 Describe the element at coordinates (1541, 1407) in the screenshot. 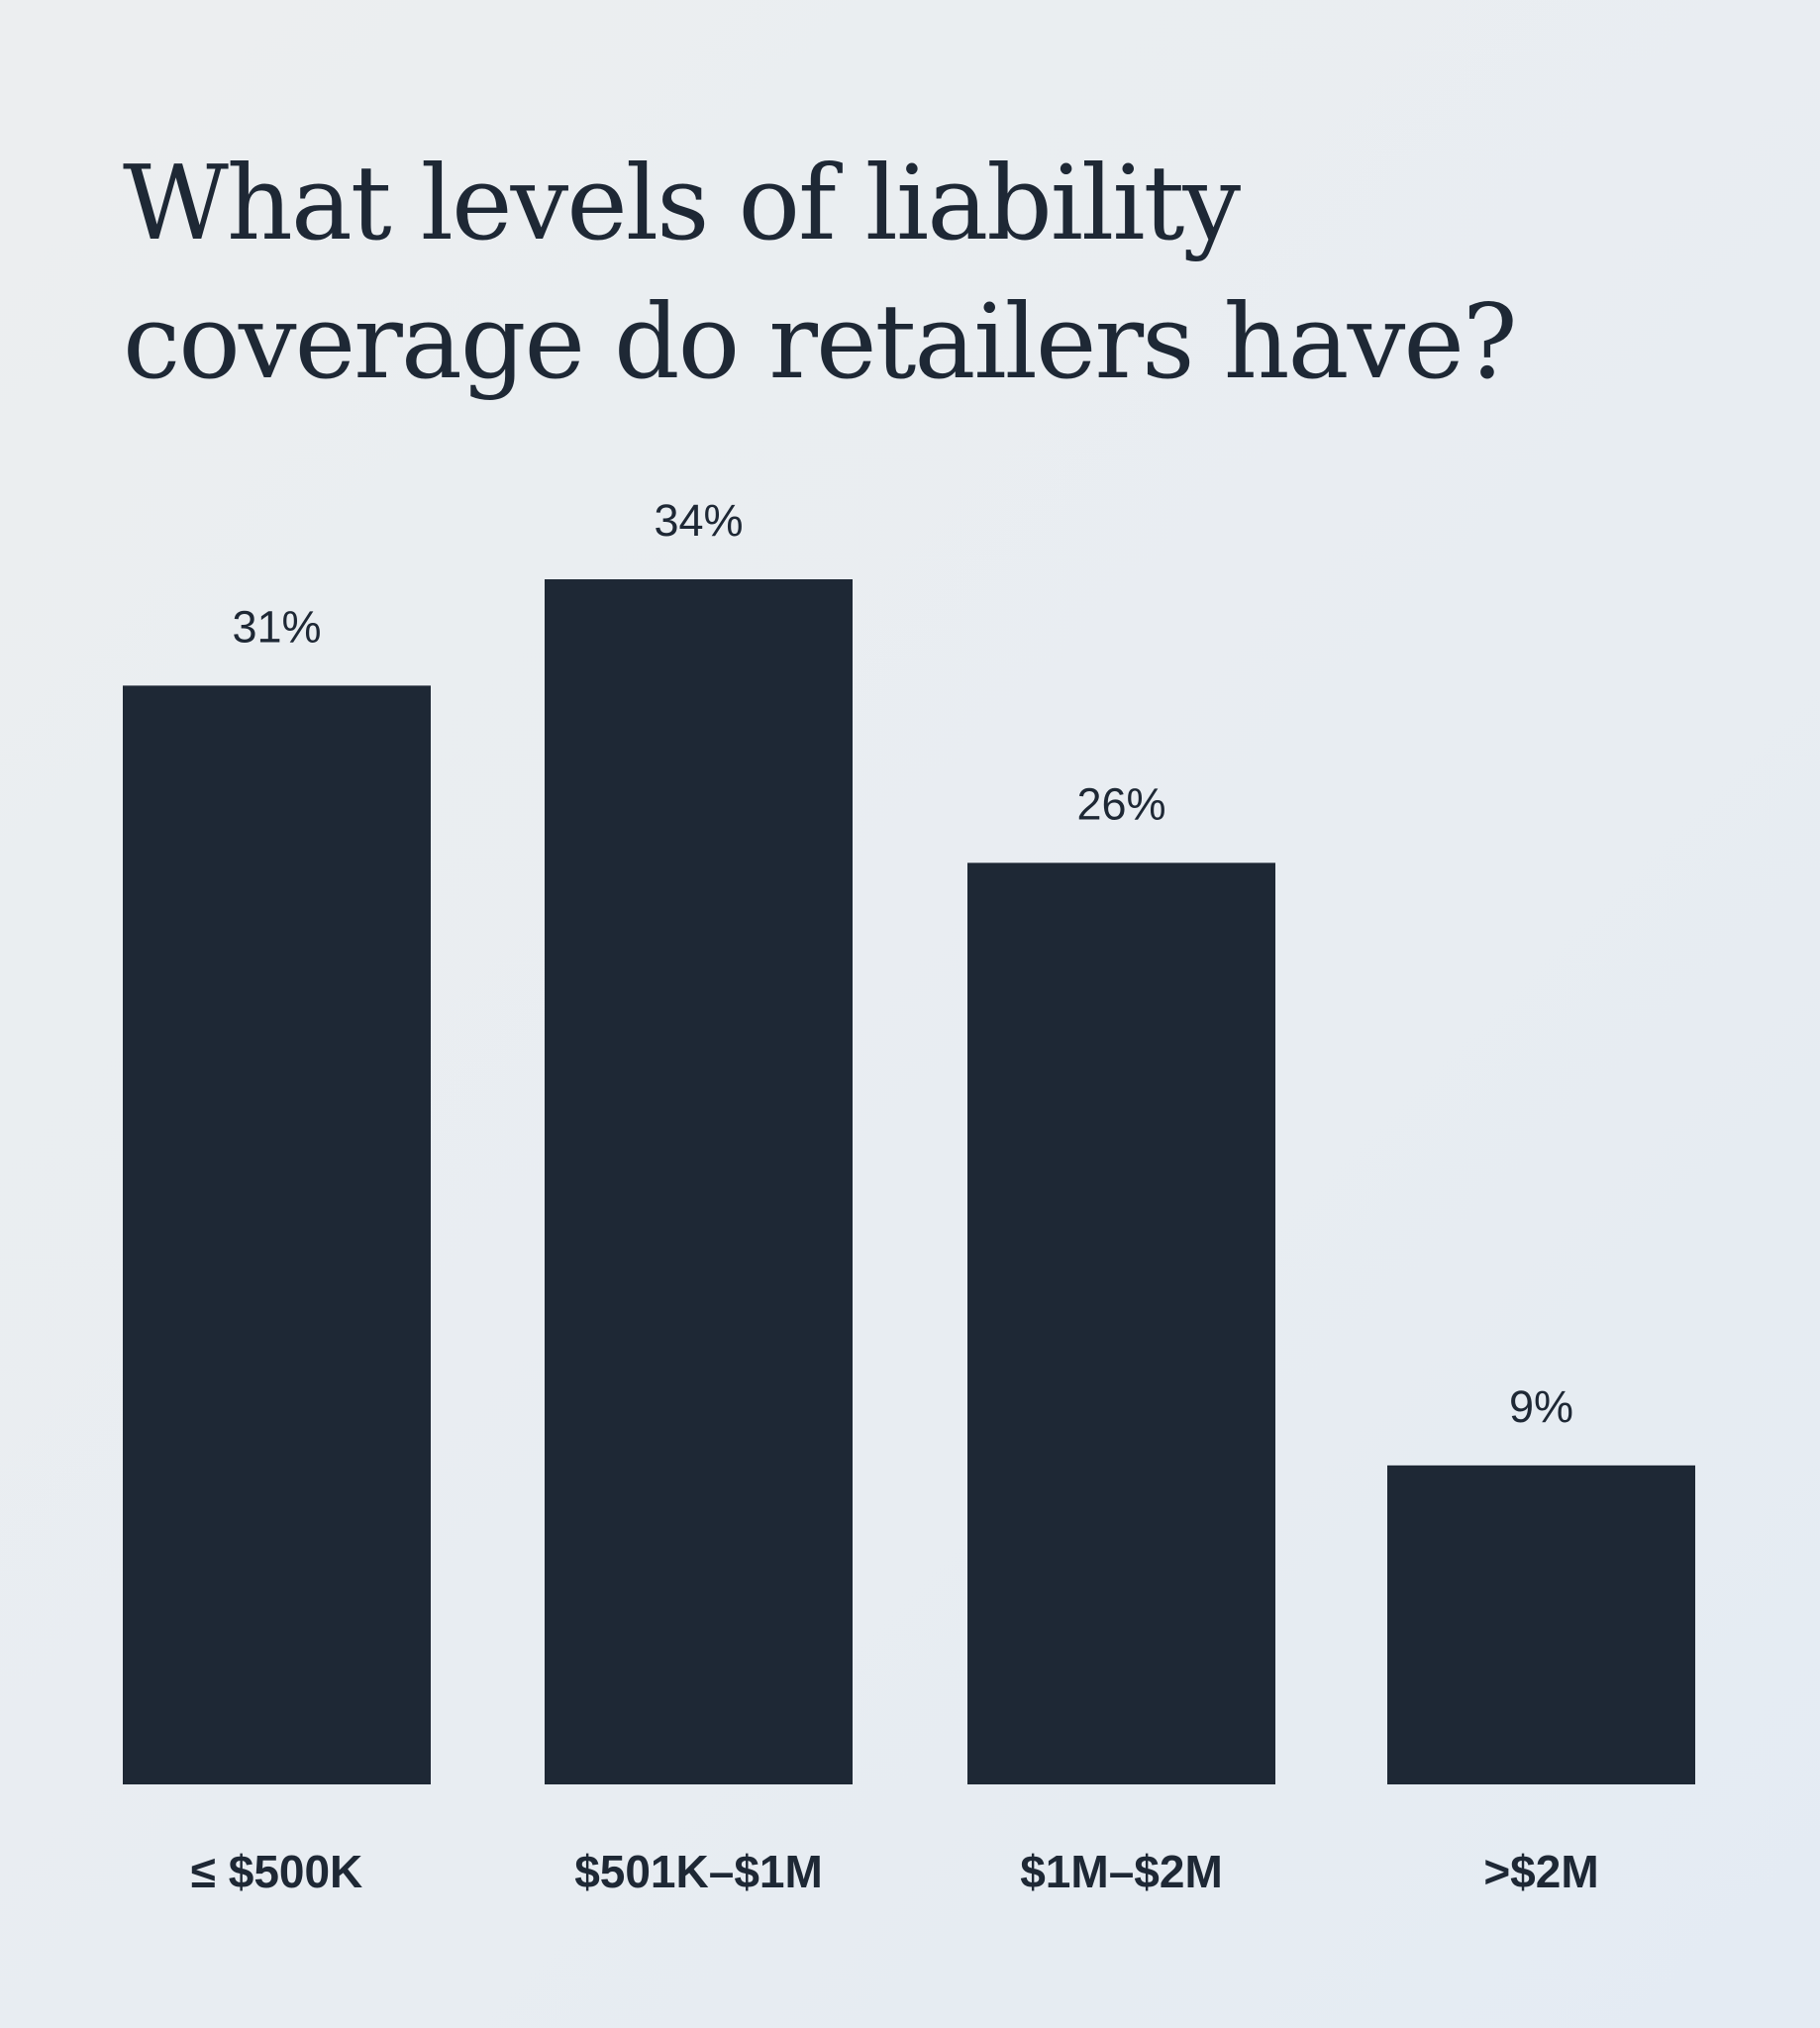

I see `value-label: 9%` at that location.